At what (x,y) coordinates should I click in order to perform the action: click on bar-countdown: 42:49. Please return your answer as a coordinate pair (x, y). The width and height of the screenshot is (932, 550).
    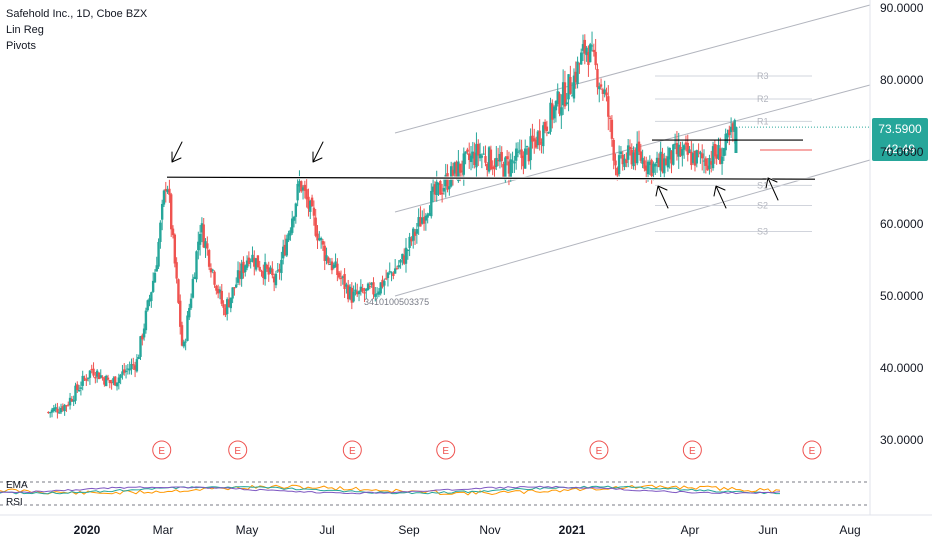
    Looking at the image, I should click on (900, 149).